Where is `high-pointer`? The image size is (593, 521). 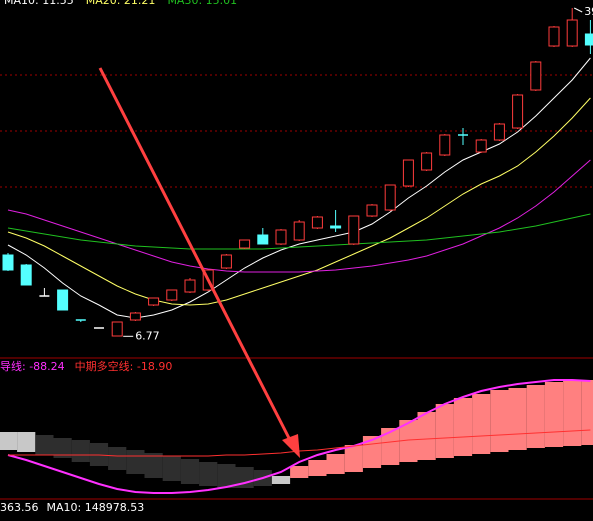 high-pointer is located at coordinates (578, 10).